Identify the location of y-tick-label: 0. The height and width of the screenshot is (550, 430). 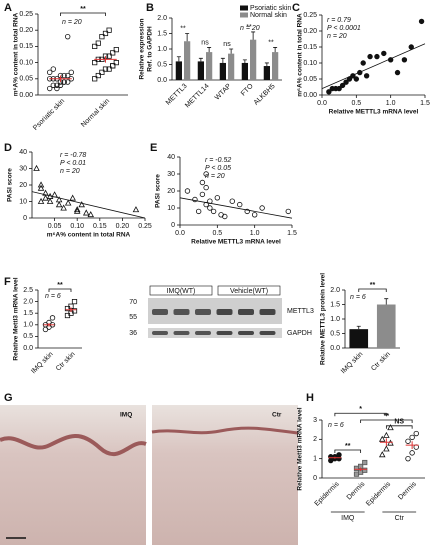
(25, 218).